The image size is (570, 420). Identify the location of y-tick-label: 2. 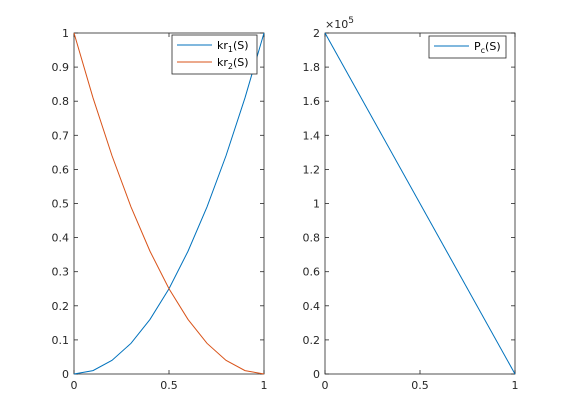
(316, 33).